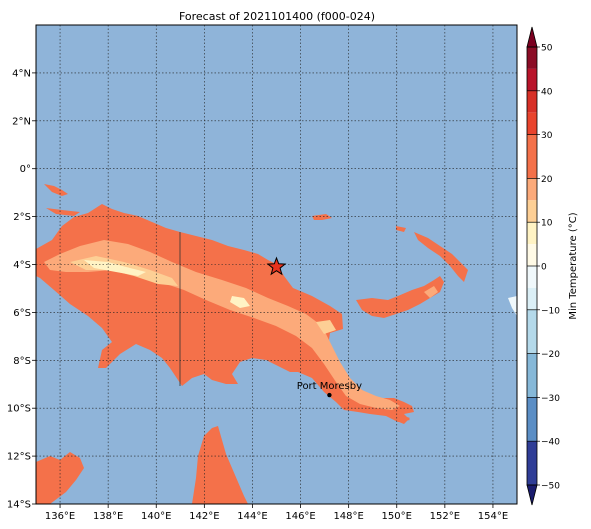  What do you see at coordinates (252, 516) in the screenshot?
I see `lon-tick-label: 144°E` at bounding box center [252, 516].